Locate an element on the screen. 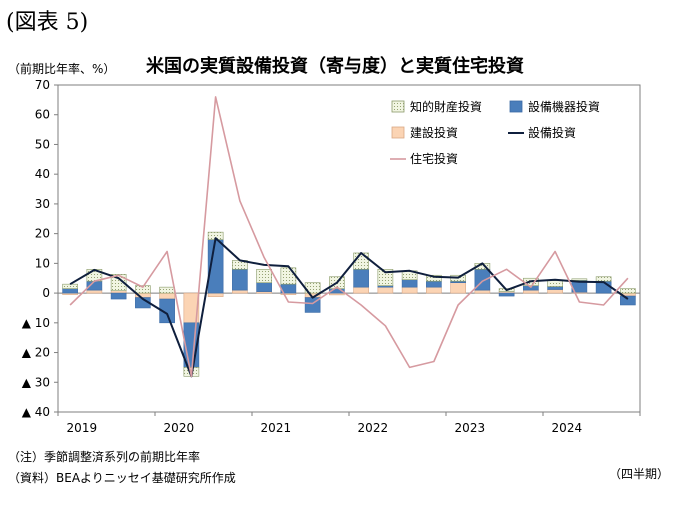 Image resolution: width=691 pixels, height=505 pixels. chart-title: 米国の実質設備投資（寄与度）と実質住宅投資 is located at coordinates (335, 66).